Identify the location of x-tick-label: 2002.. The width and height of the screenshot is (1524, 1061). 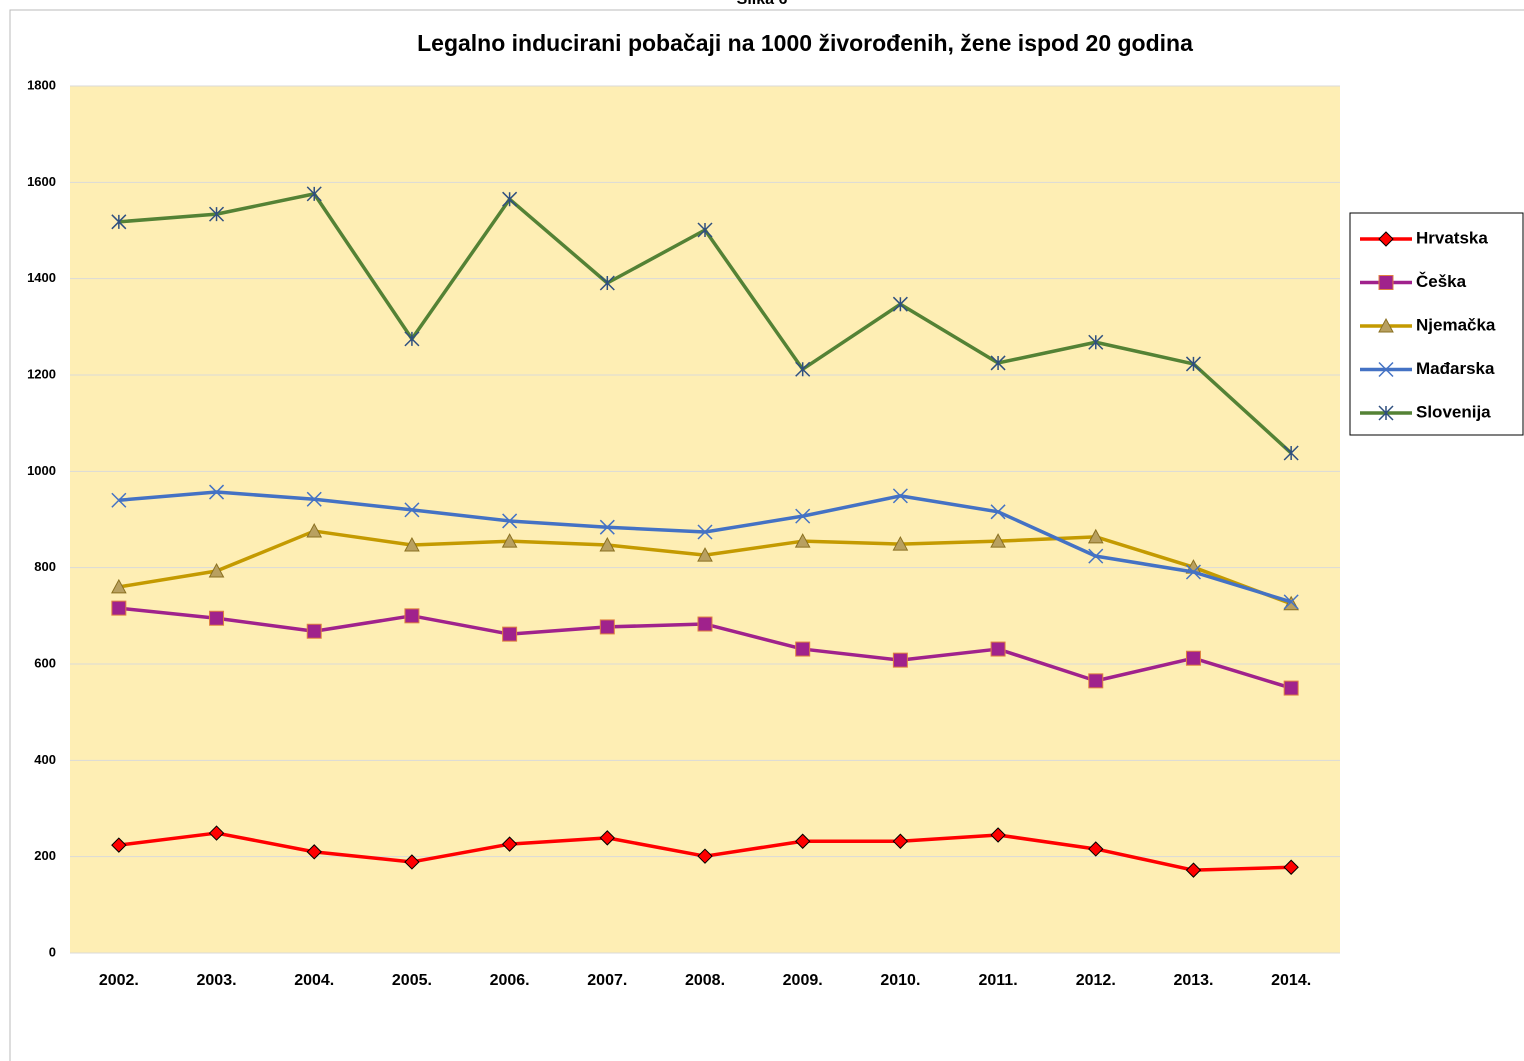
(119, 980).